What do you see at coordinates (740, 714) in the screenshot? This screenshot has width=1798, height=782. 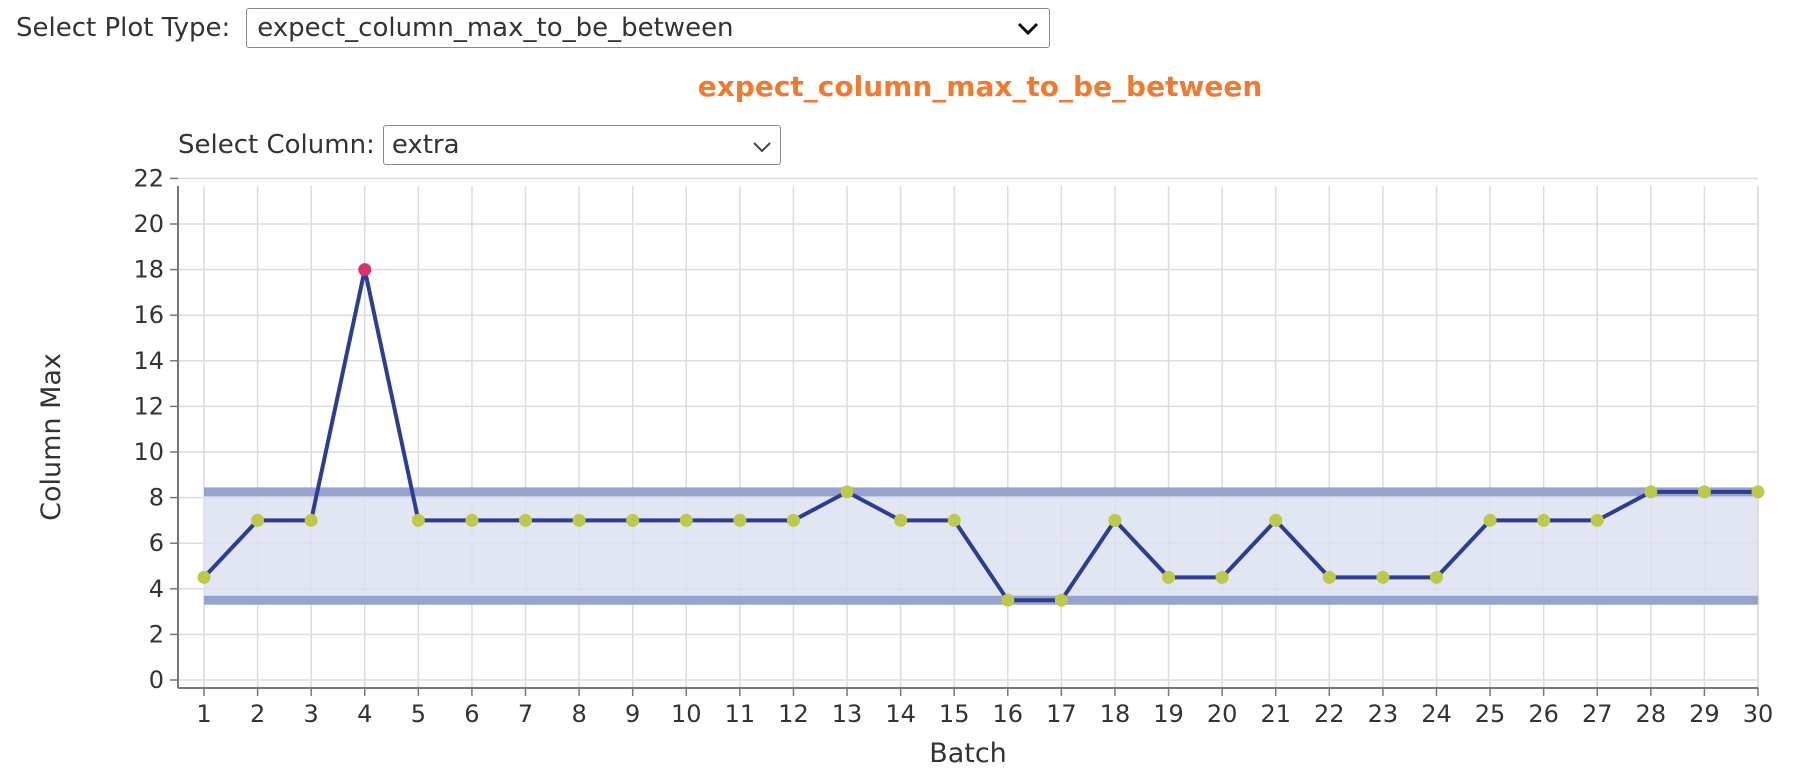 I see `x-tick-label: 11` at bounding box center [740, 714].